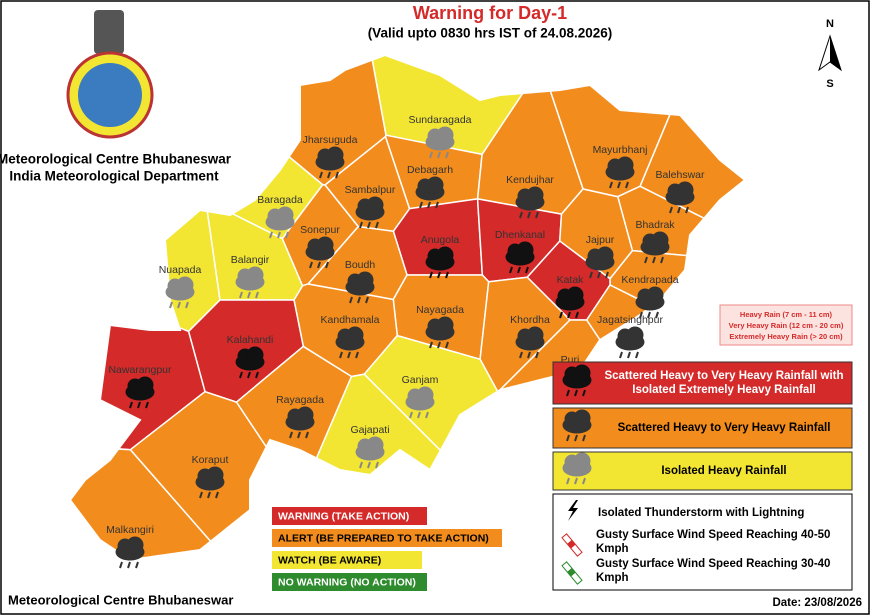 This screenshot has width=870, height=615. I want to click on district-label: Koraput, so click(210, 460).